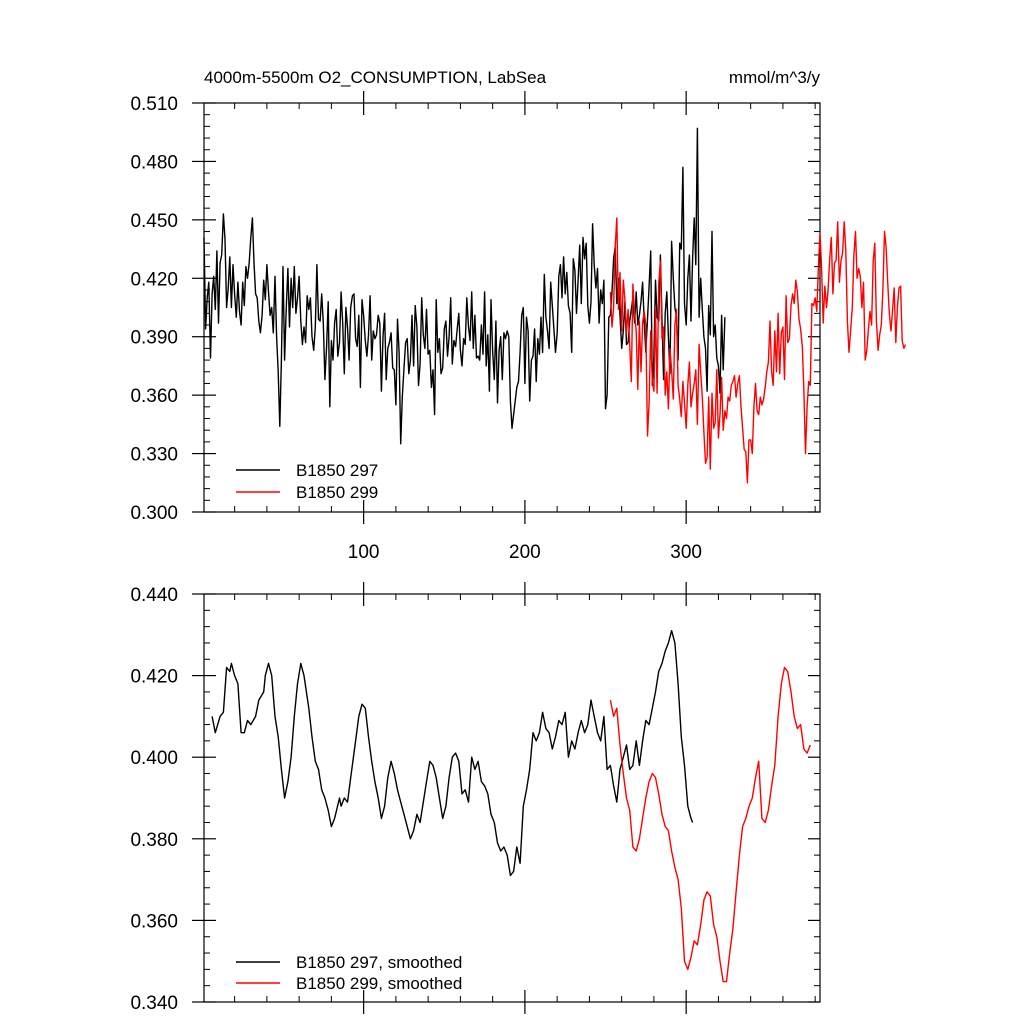 The height and width of the screenshot is (1029, 1024). I want to click on y-tick-label: 0.330, so click(154, 455).